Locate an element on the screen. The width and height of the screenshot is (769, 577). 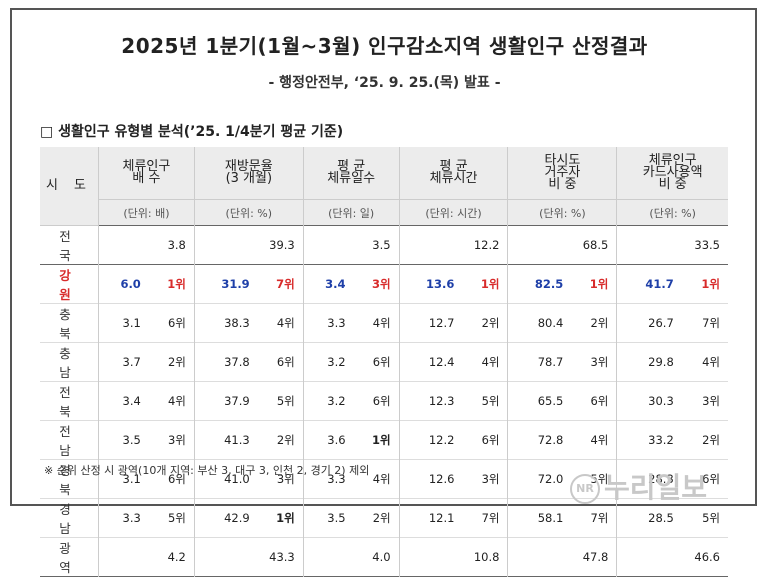
value-cell: 13.6 is located at coordinates (440, 284).